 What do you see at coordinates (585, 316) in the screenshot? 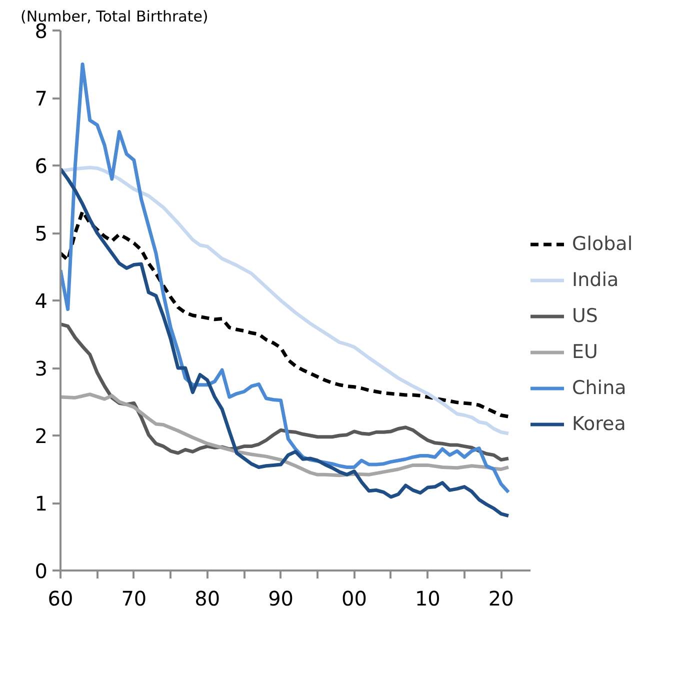
I see `legend-label: US` at bounding box center [585, 316].